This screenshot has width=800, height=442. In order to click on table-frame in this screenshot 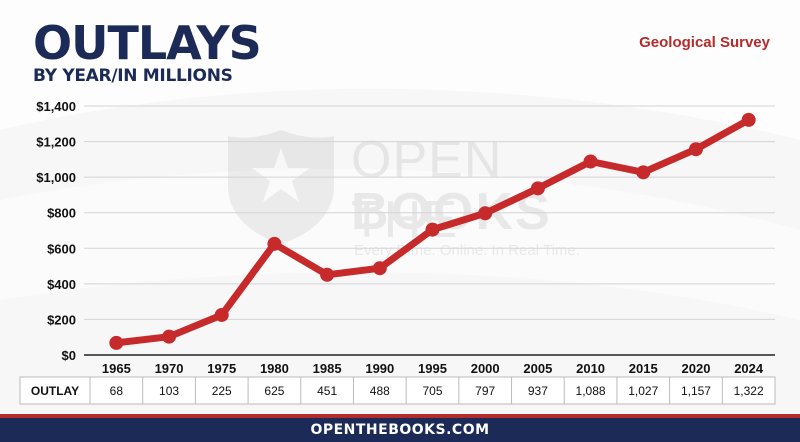, I will do `click(397, 390)`.